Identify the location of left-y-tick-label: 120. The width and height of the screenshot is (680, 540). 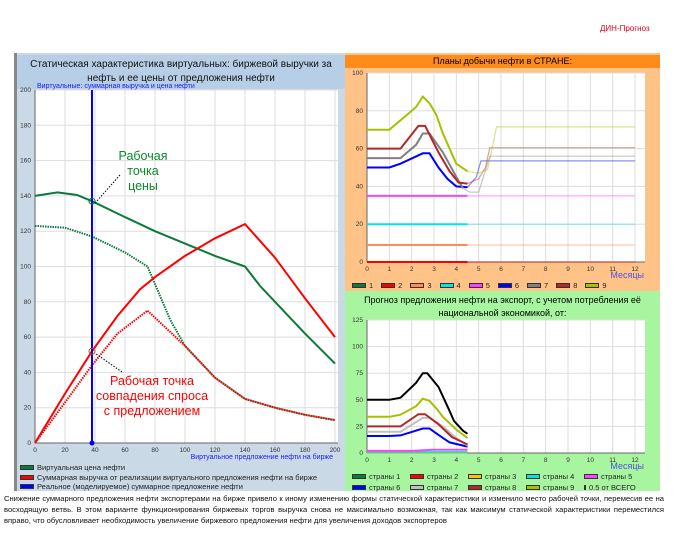
(25, 231).